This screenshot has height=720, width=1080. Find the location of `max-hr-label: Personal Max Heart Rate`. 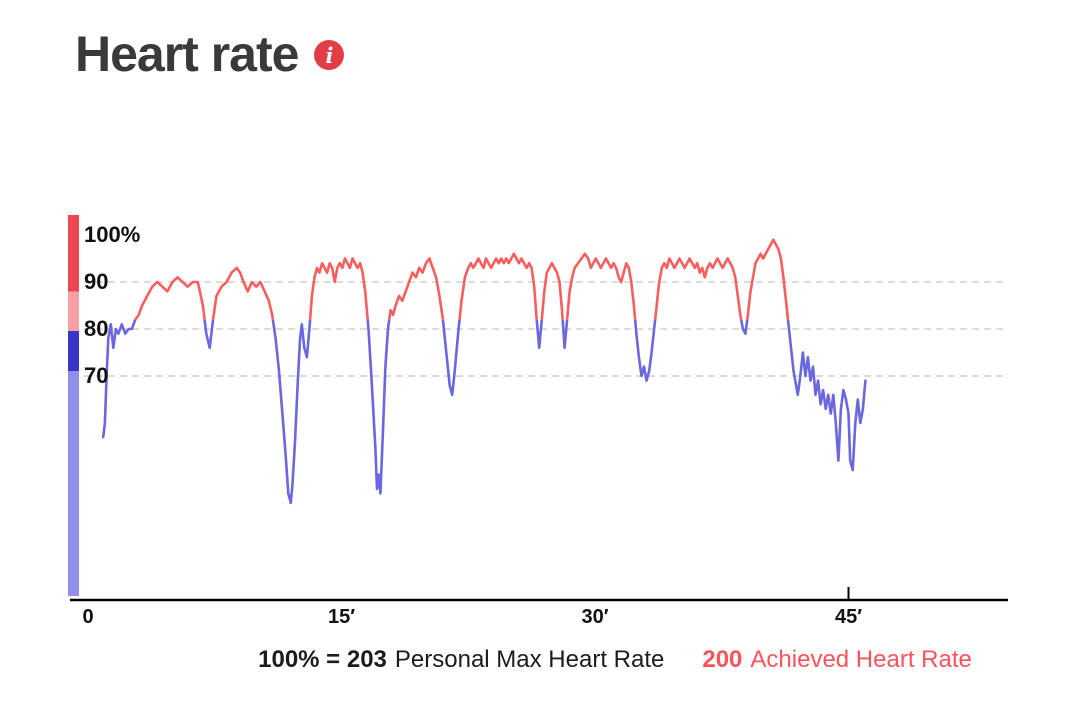

max-hr-label: Personal Max Heart Rate is located at coordinates (529, 659).